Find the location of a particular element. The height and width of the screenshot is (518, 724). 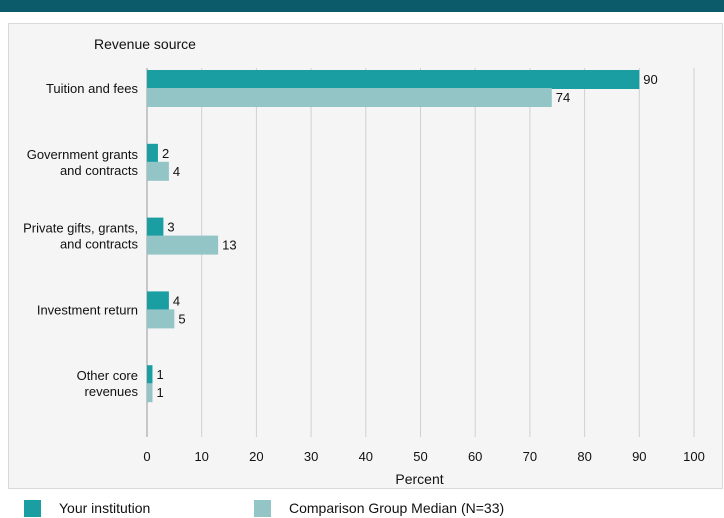

legend-label-comparison: Comparison Group Median (N=33) is located at coordinates (397, 508).